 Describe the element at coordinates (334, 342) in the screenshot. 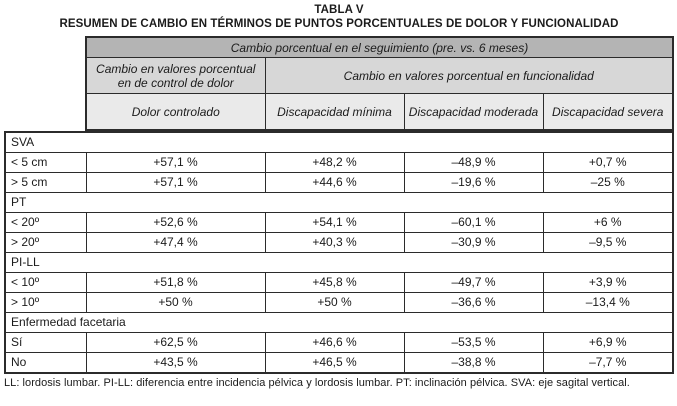

I see `value-cell: +46,6 %` at that location.